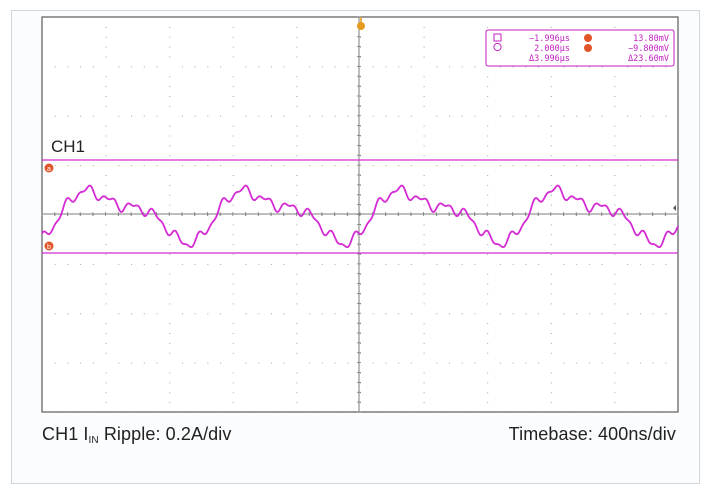  What do you see at coordinates (68, 146) in the screenshot?
I see `channel-label: CH1` at bounding box center [68, 146].